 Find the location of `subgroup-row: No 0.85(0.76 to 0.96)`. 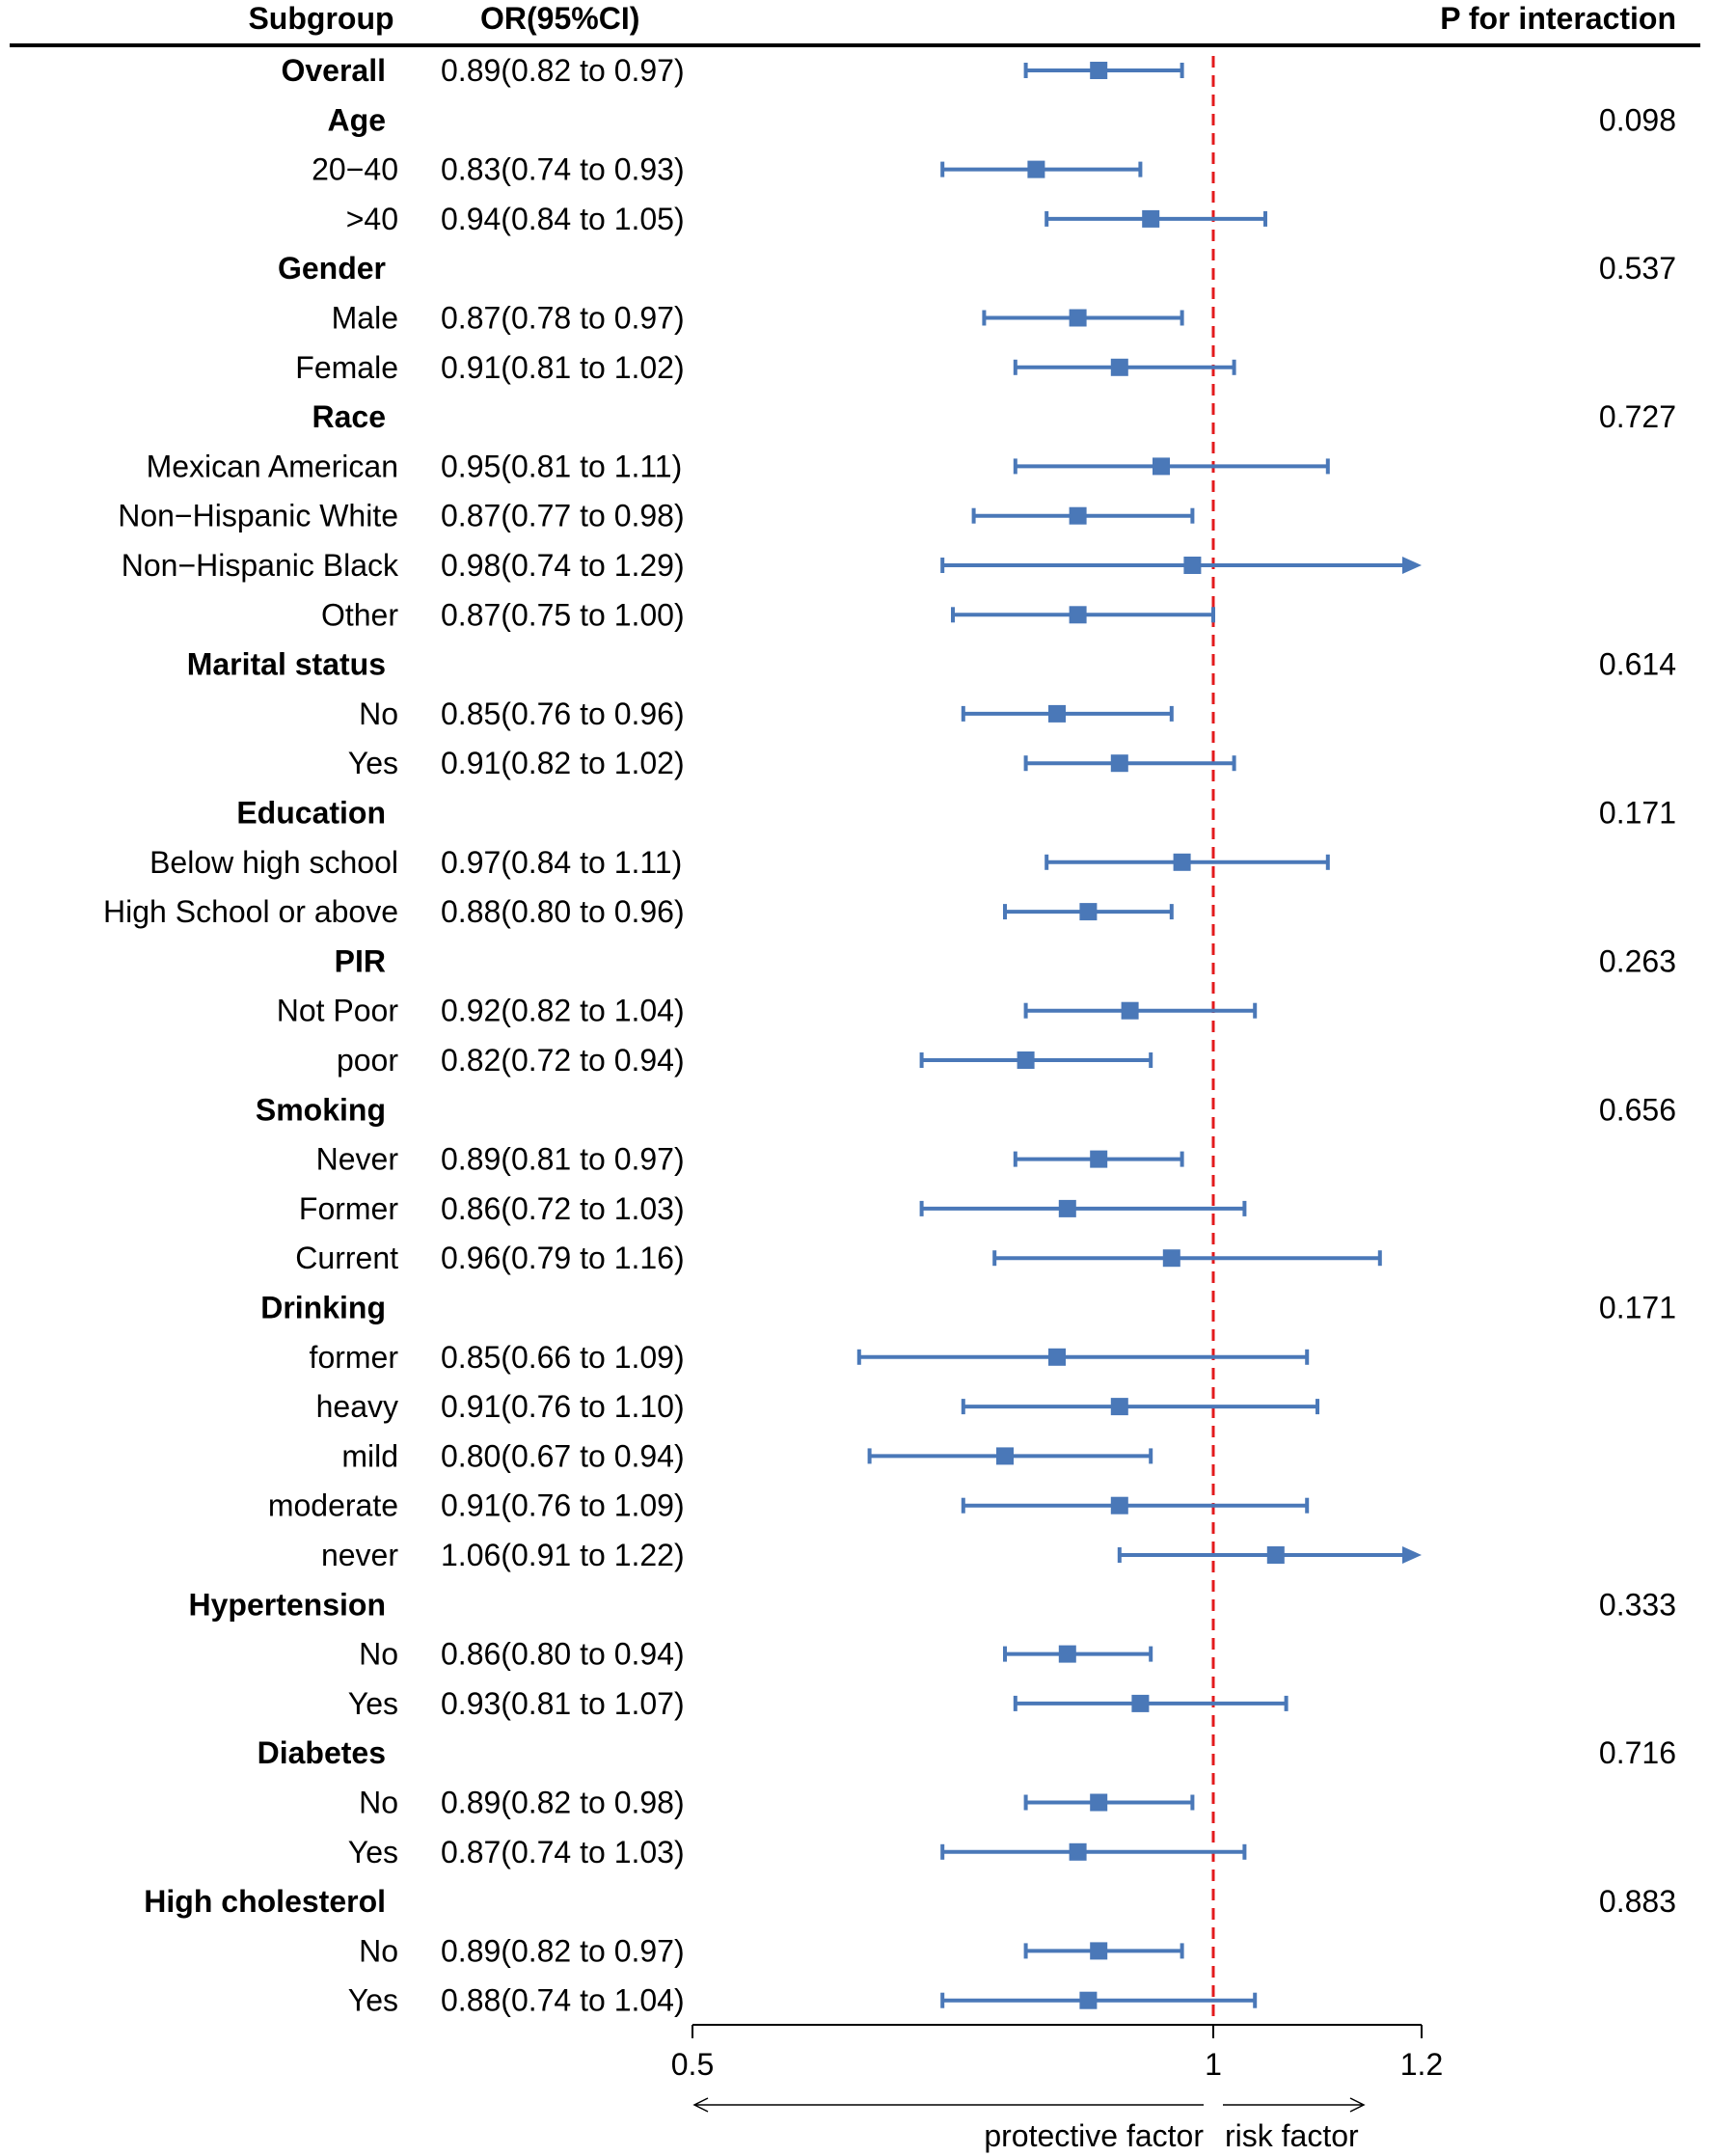

subgroup-row: No 0.85(0.76 to 0.96) is located at coordinates (522, 713).